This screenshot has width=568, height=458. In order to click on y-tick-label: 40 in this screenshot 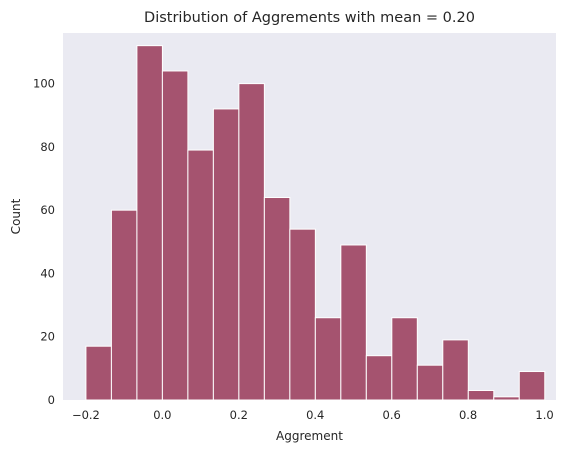, I will do `click(47, 273)`.